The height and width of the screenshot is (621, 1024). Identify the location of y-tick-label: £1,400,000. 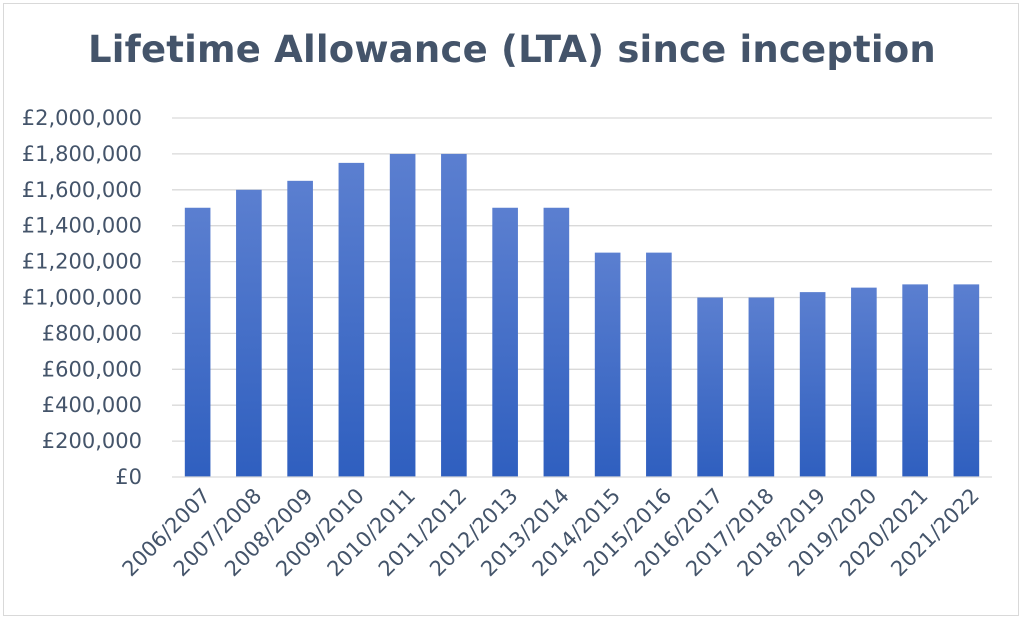
(82, 226).